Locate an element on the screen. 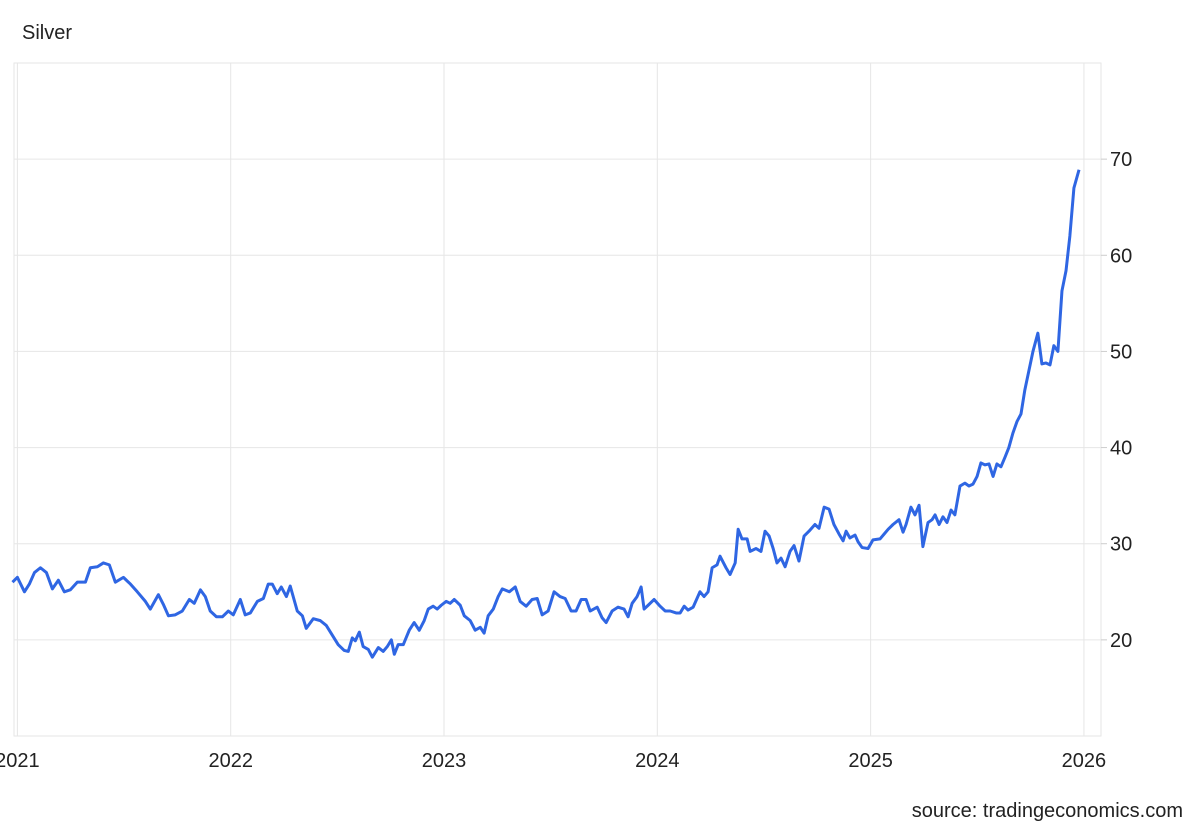 The width and height of the screenshot is (1200, 832). source-note: source: tradingeconomics.com is located at coordinates (1047, 811).